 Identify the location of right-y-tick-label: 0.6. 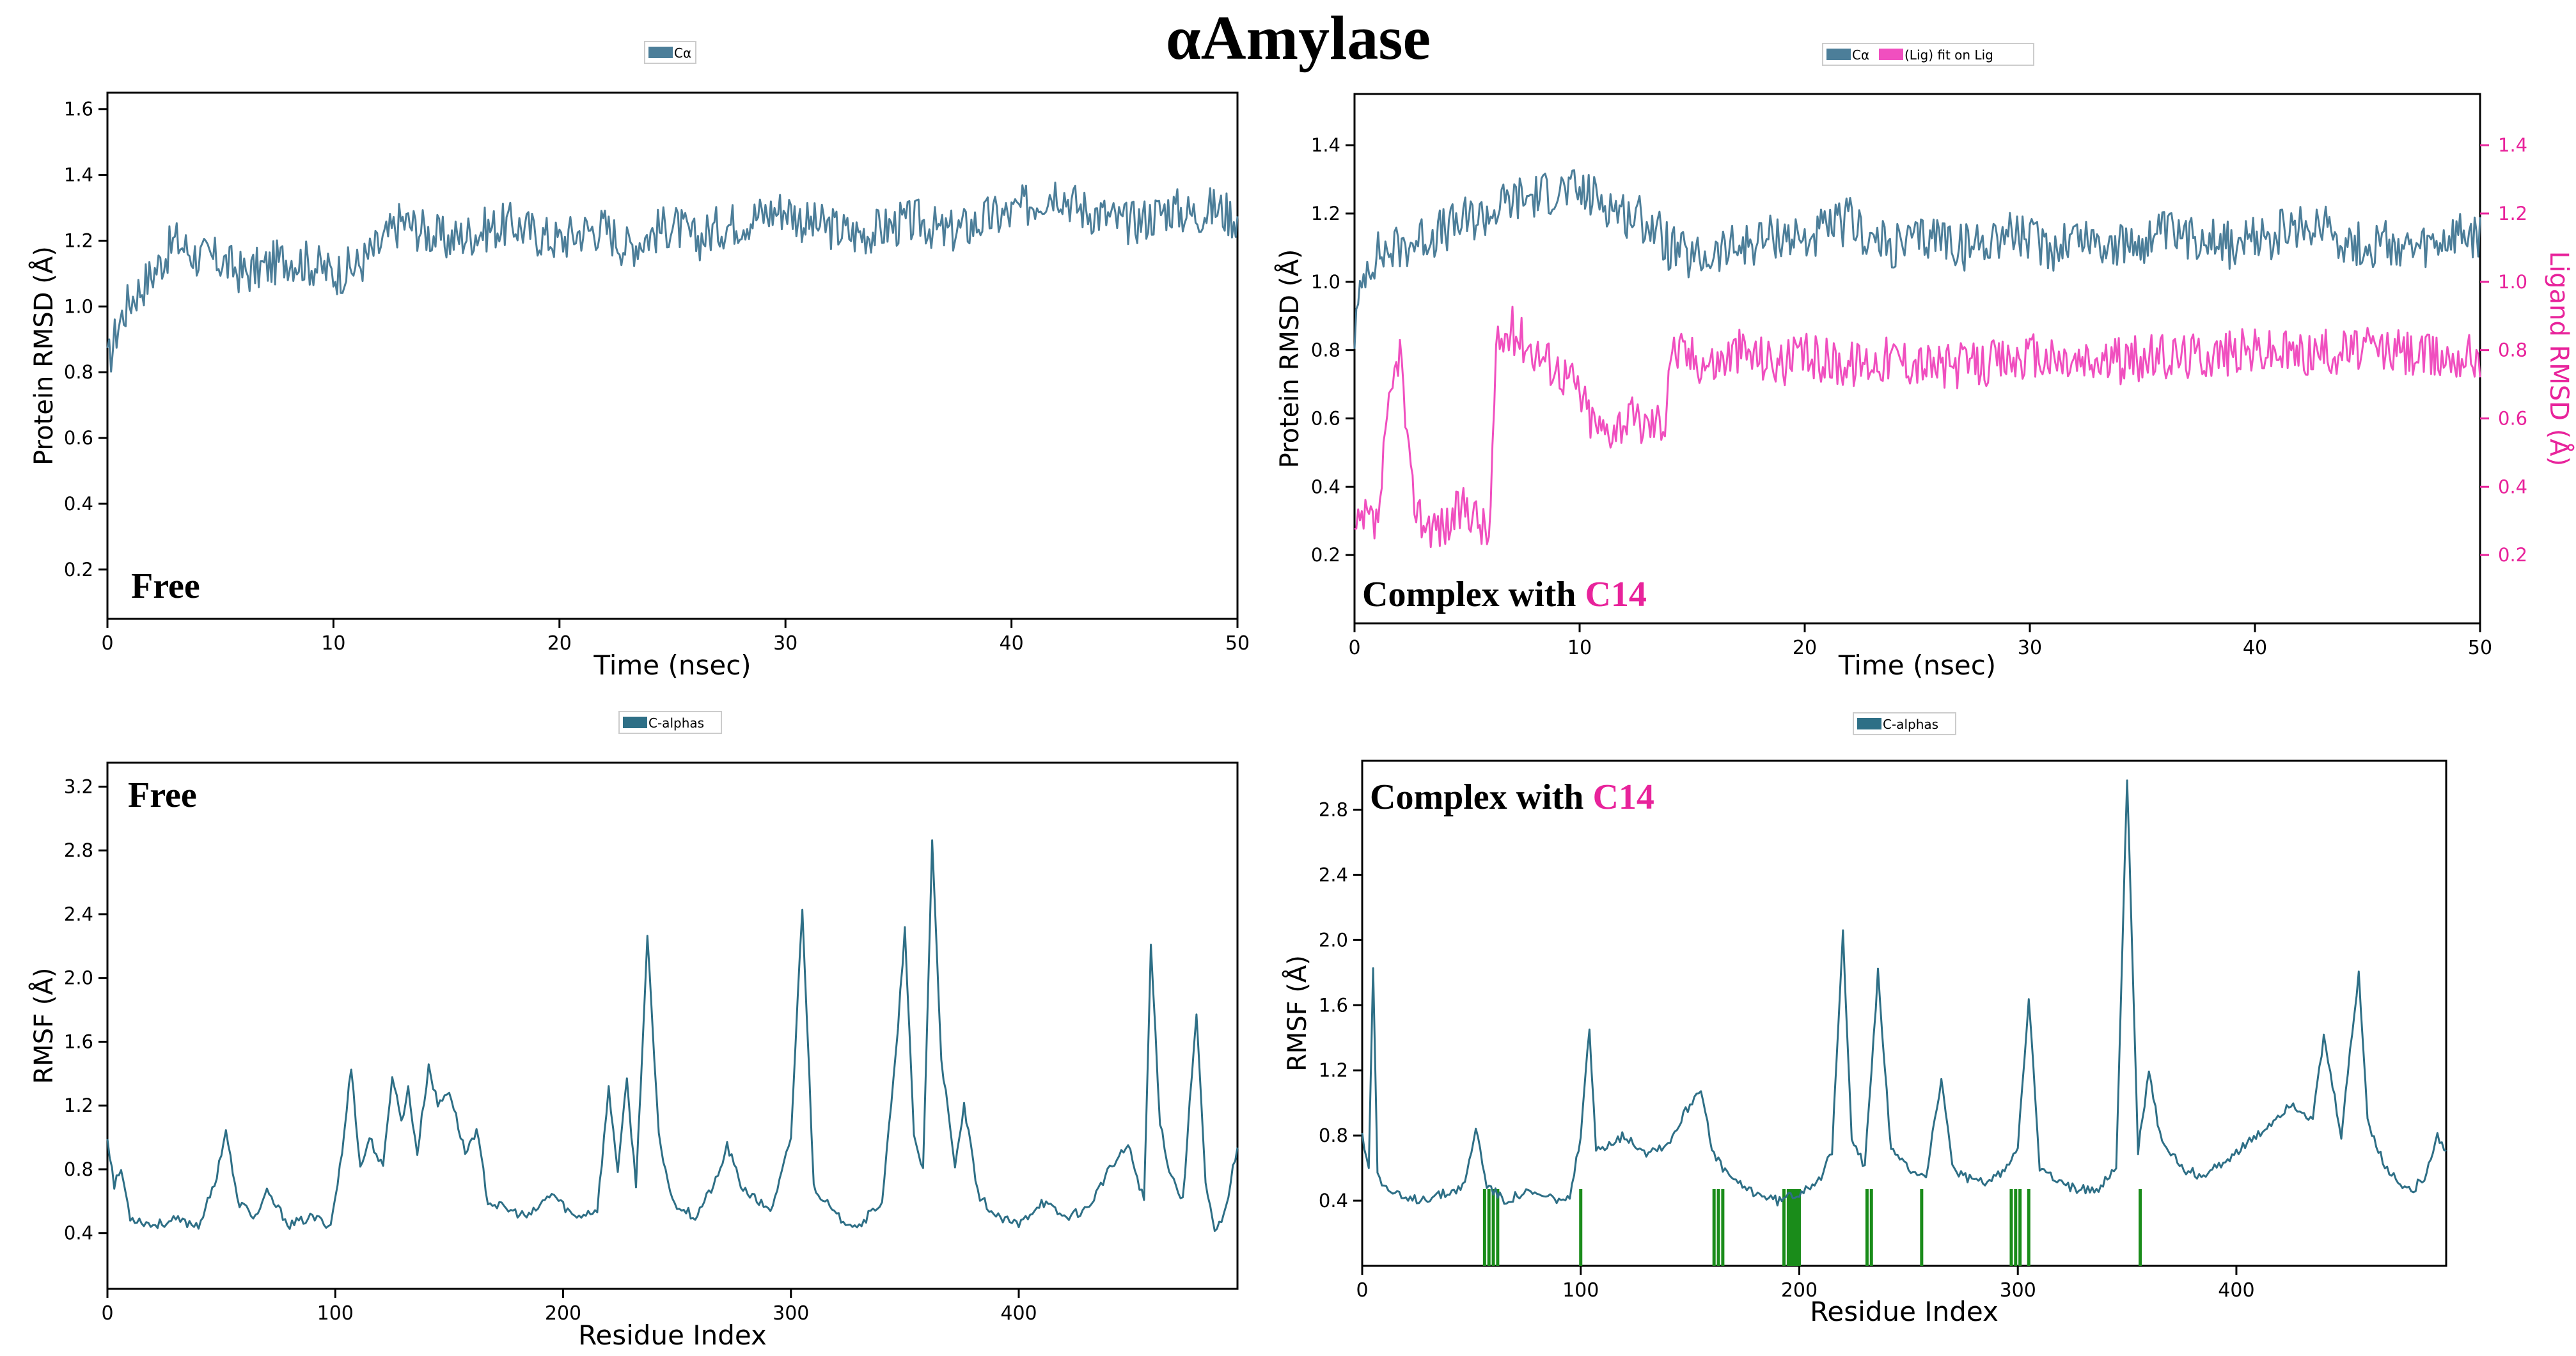
(2512, 418).